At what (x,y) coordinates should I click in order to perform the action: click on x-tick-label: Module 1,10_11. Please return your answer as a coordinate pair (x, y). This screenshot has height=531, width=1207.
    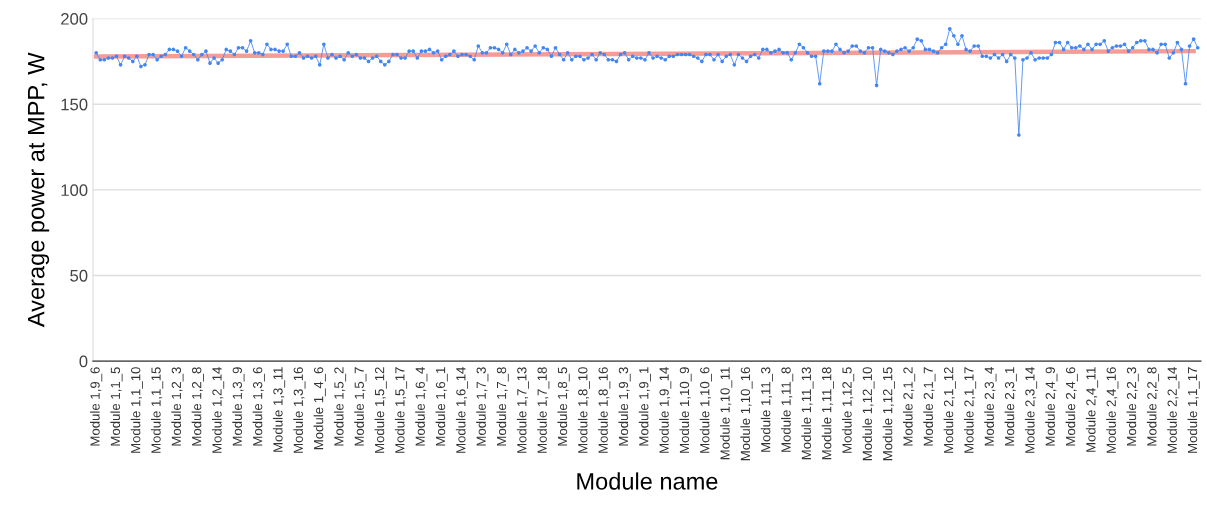
    Looking at the image, I should click on (726, 413).